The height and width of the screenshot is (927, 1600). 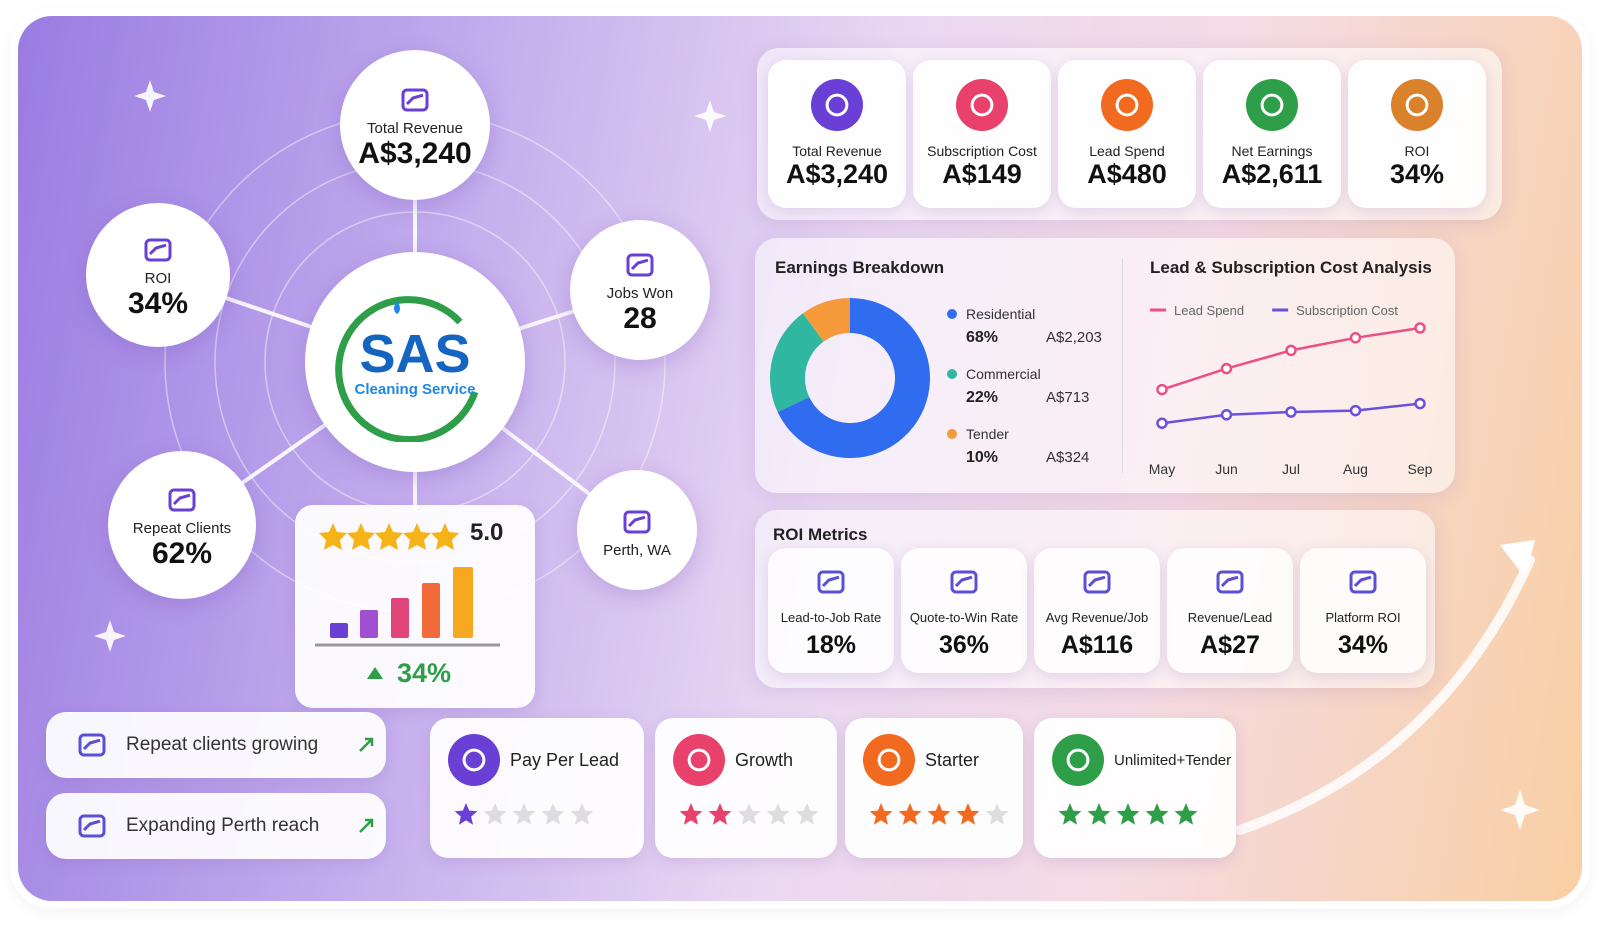 I want to click on plan-head: Unlimited+Tender, so click(x=1144, y=760).